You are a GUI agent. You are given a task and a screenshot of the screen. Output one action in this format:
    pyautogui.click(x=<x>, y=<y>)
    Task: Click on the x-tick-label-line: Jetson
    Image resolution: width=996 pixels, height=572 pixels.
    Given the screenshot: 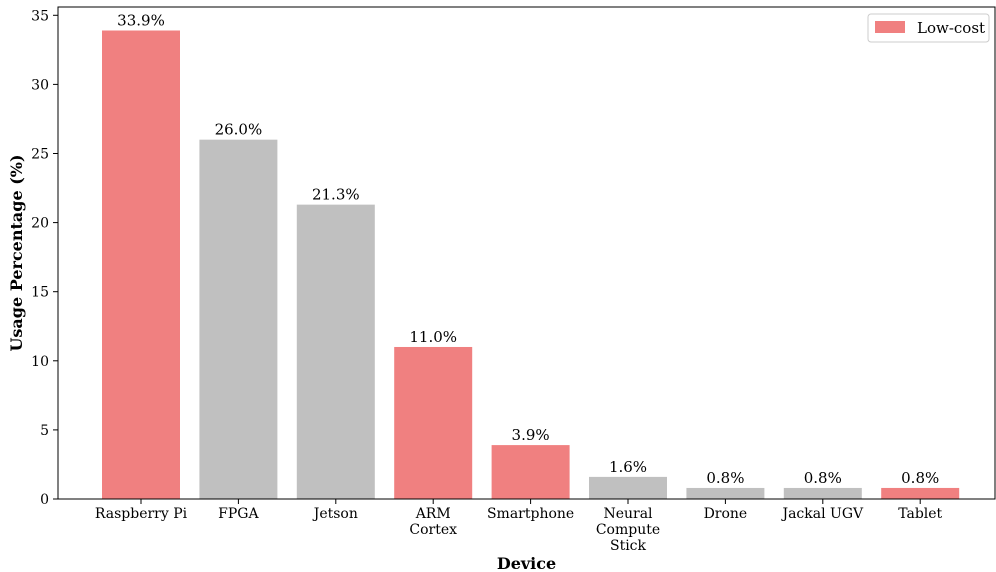 What is the action you would take?
    pyautogui.click(x=335, y=514)
    